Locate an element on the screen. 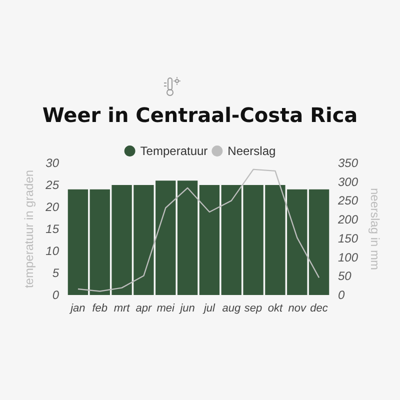  x-tick-label: feb is located at coordinates (100, 308).